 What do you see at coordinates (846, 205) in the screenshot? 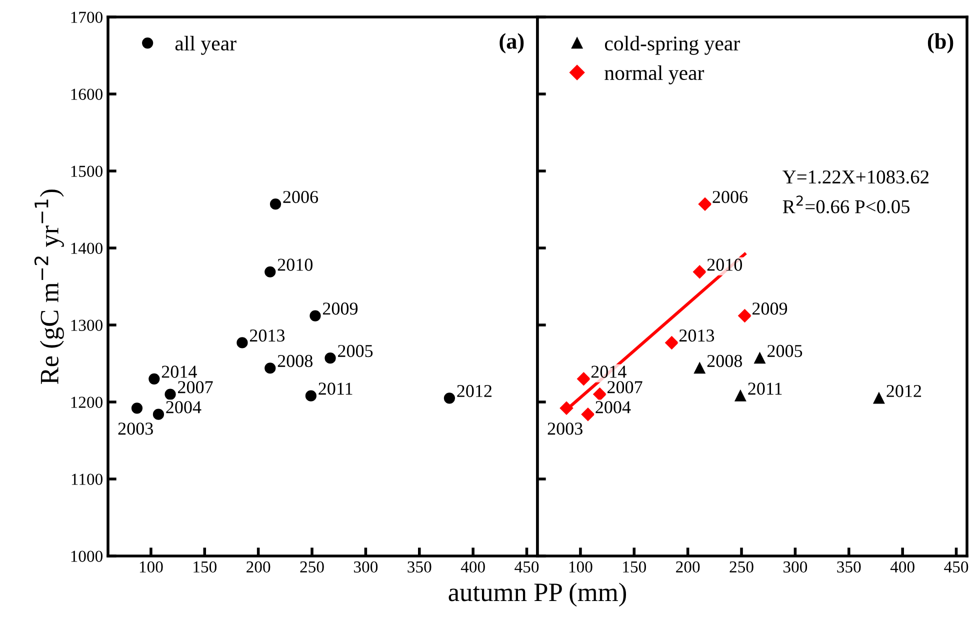
I see `annotation: R$^{2}$=0.66 P<0.05` at bounding box center [846, 205].